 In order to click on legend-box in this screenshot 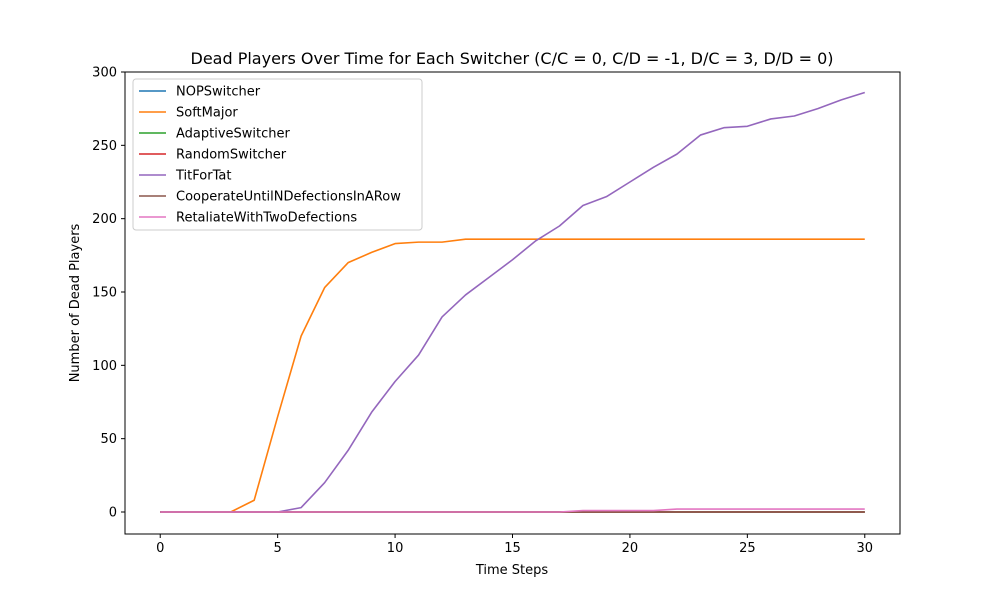, I will do `click(277, 154)`.